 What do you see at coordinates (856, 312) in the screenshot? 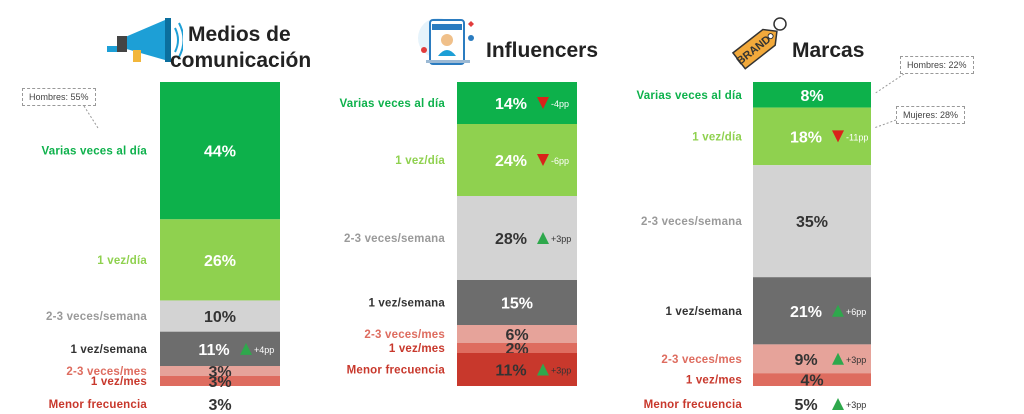
I see `change-label: +6pp` at bounding box center [856, 312].